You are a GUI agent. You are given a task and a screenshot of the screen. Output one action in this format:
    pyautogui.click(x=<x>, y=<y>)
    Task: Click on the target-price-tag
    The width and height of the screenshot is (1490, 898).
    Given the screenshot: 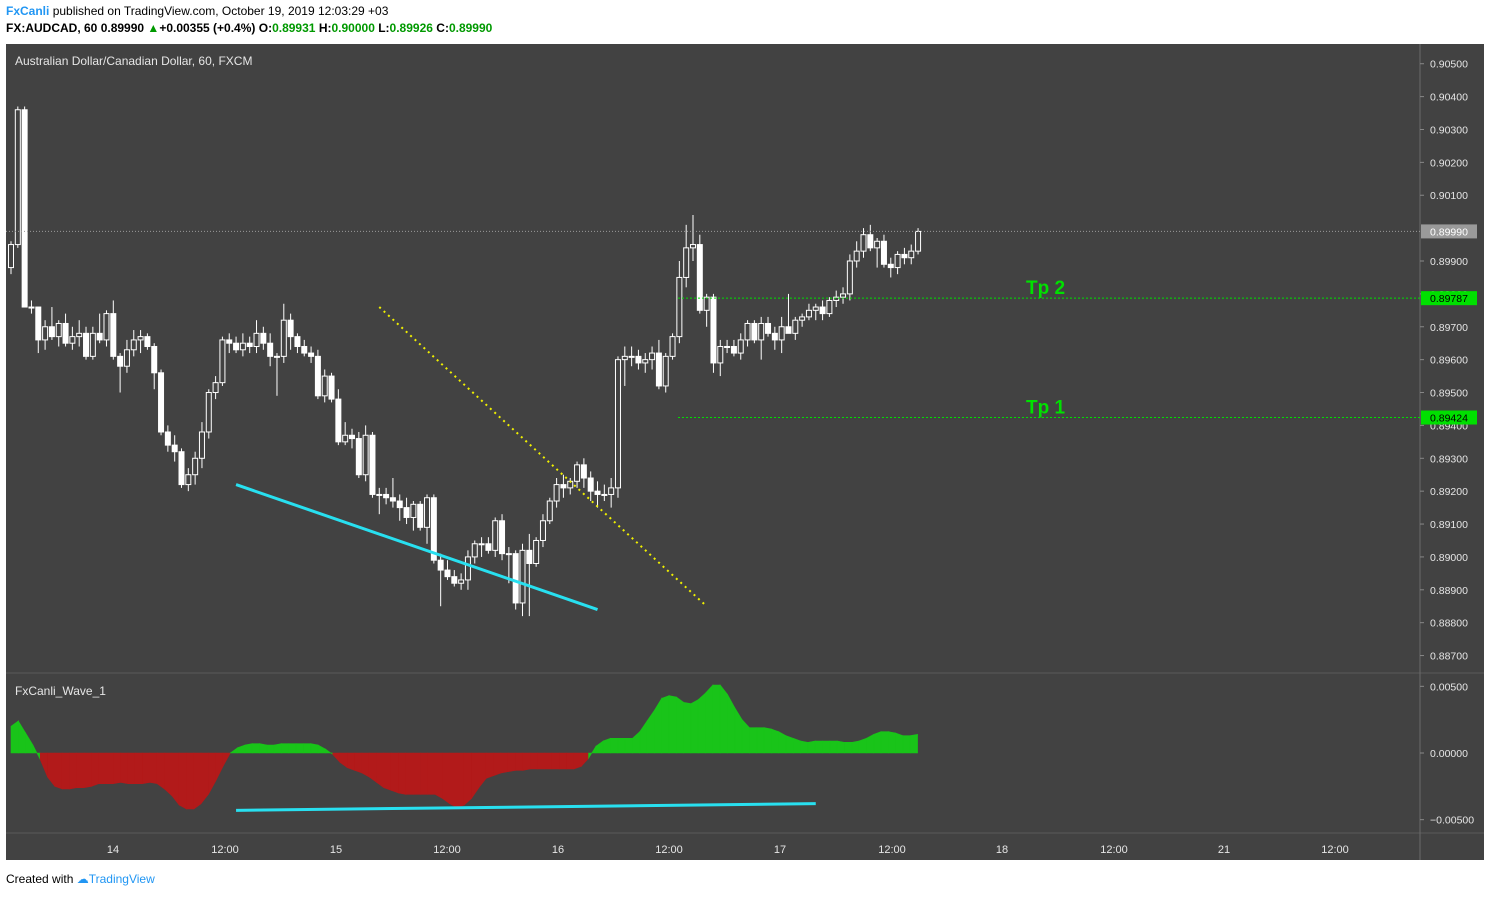 What is the action you would take?
    pyautogui.click(x=1449, y=298)
    